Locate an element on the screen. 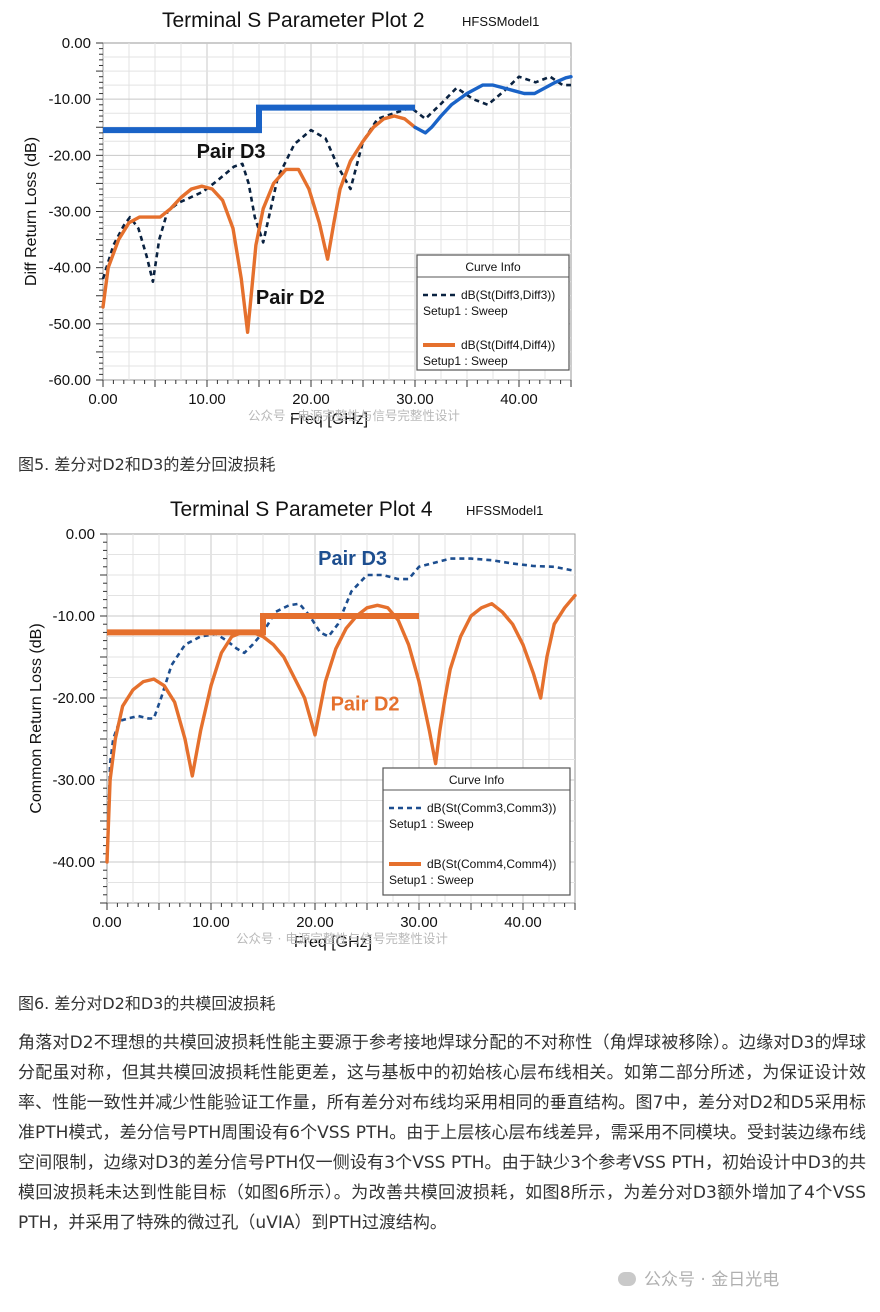 The height and width of the screenshot is (1312, 880). corner-watermark-text: 公众号 · 金日光电 is located at coordinates (712, 1280).